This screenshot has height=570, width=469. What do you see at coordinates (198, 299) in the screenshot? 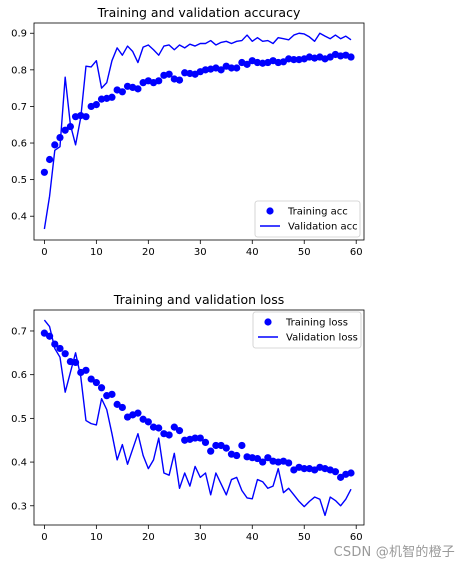
I see `chart-title: Training and validation loss` at bounding box center [198, 299].